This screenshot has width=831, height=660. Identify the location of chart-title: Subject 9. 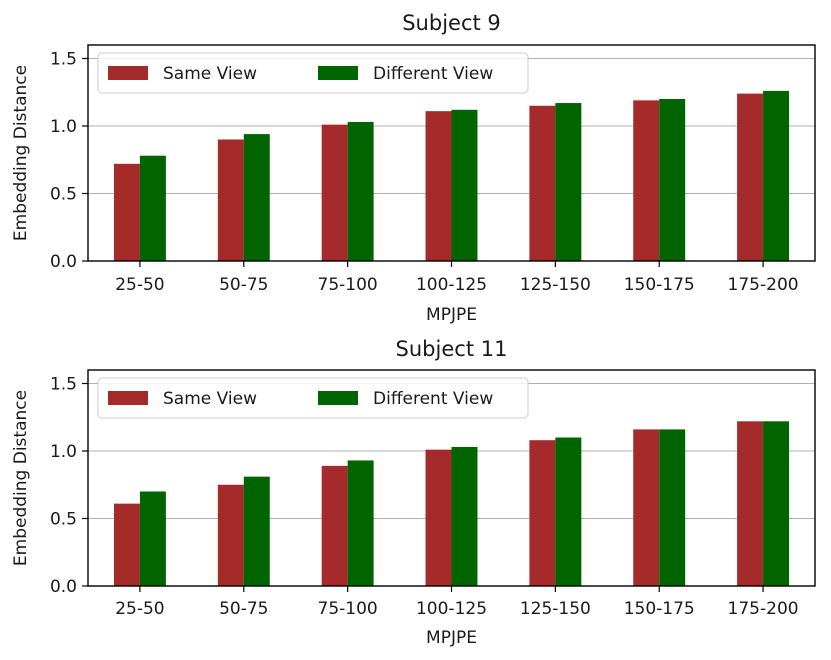
(451, 23).